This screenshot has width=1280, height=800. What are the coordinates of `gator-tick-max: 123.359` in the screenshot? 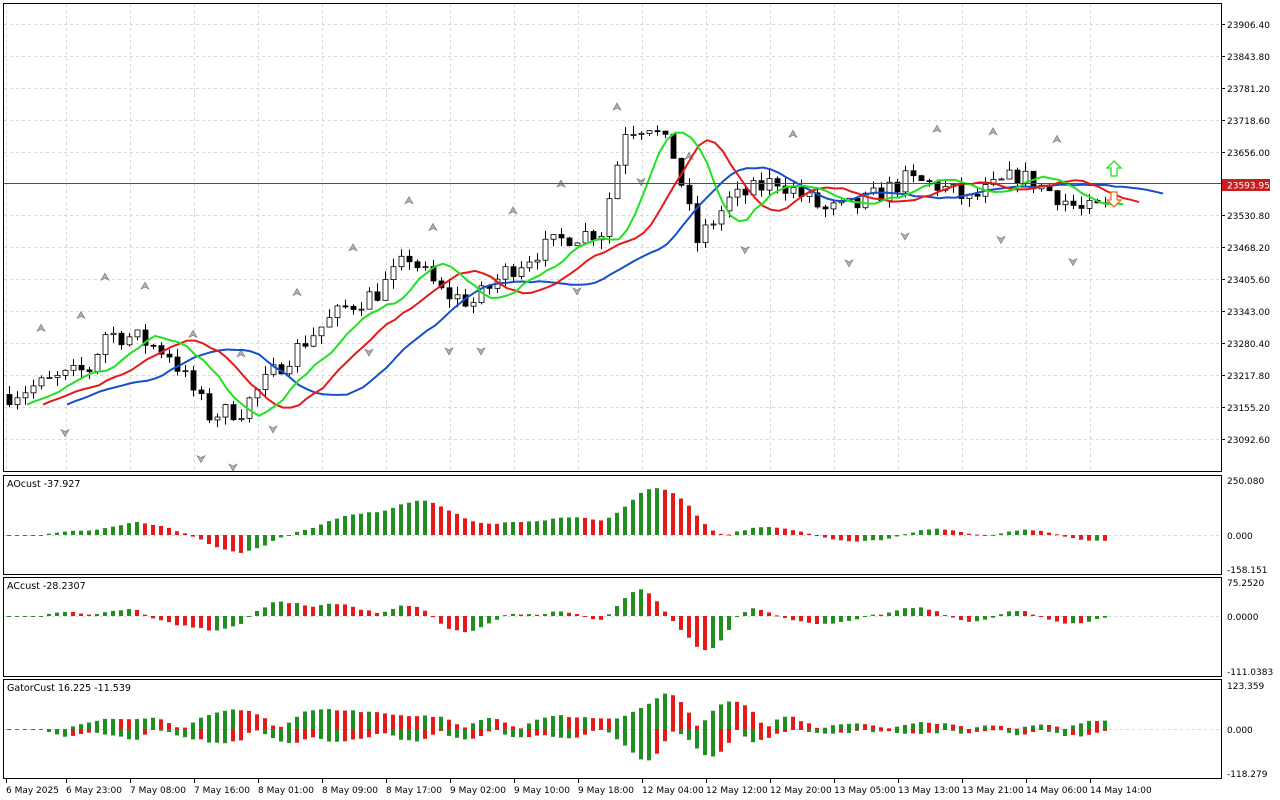 It's located at (1245, 687).